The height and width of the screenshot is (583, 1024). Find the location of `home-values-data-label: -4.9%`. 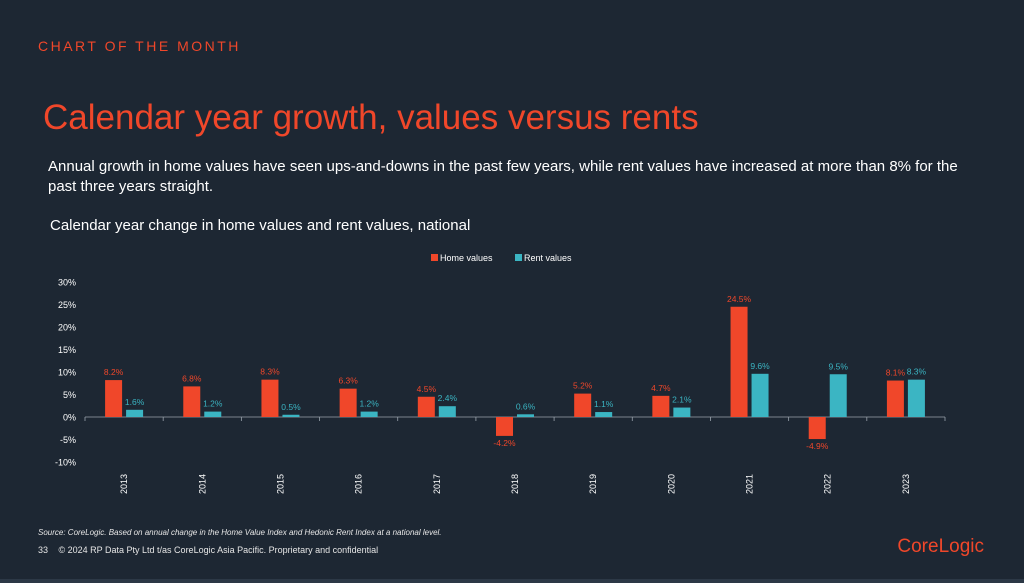

home-values-data-label: -4.9% is located at coordinates (817, 446).